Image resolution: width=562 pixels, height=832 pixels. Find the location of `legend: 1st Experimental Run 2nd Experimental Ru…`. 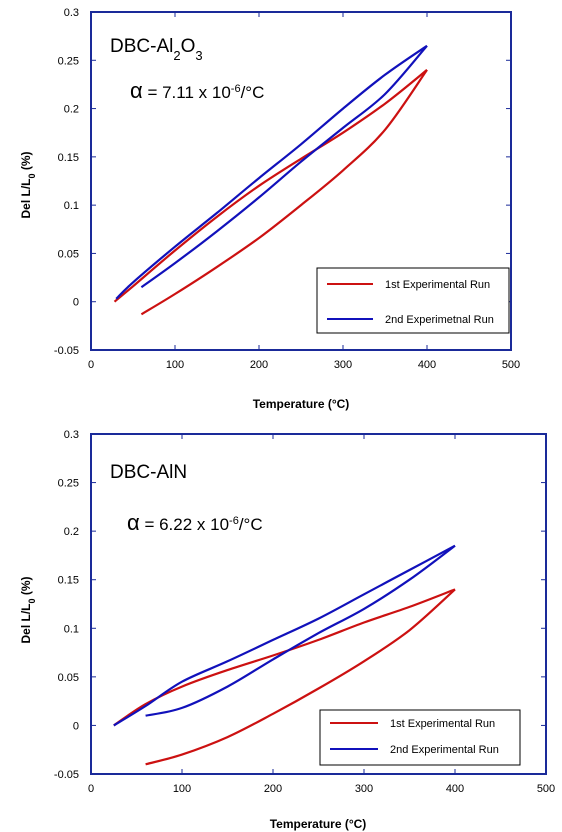

legend: 1st Experimental Run 2nd Experimental Ru… is located at coordinates (420, 737).